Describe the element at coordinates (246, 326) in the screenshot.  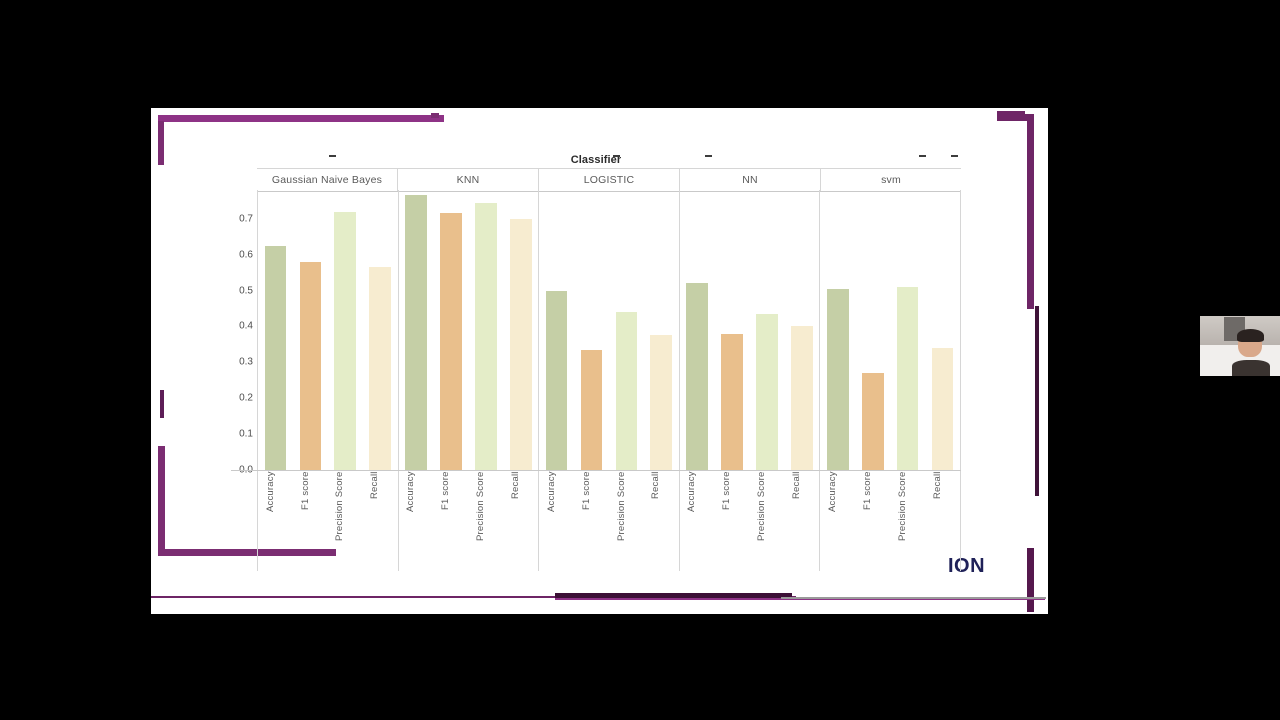
I see `y-axis-tick-label: 0.4` at that location.